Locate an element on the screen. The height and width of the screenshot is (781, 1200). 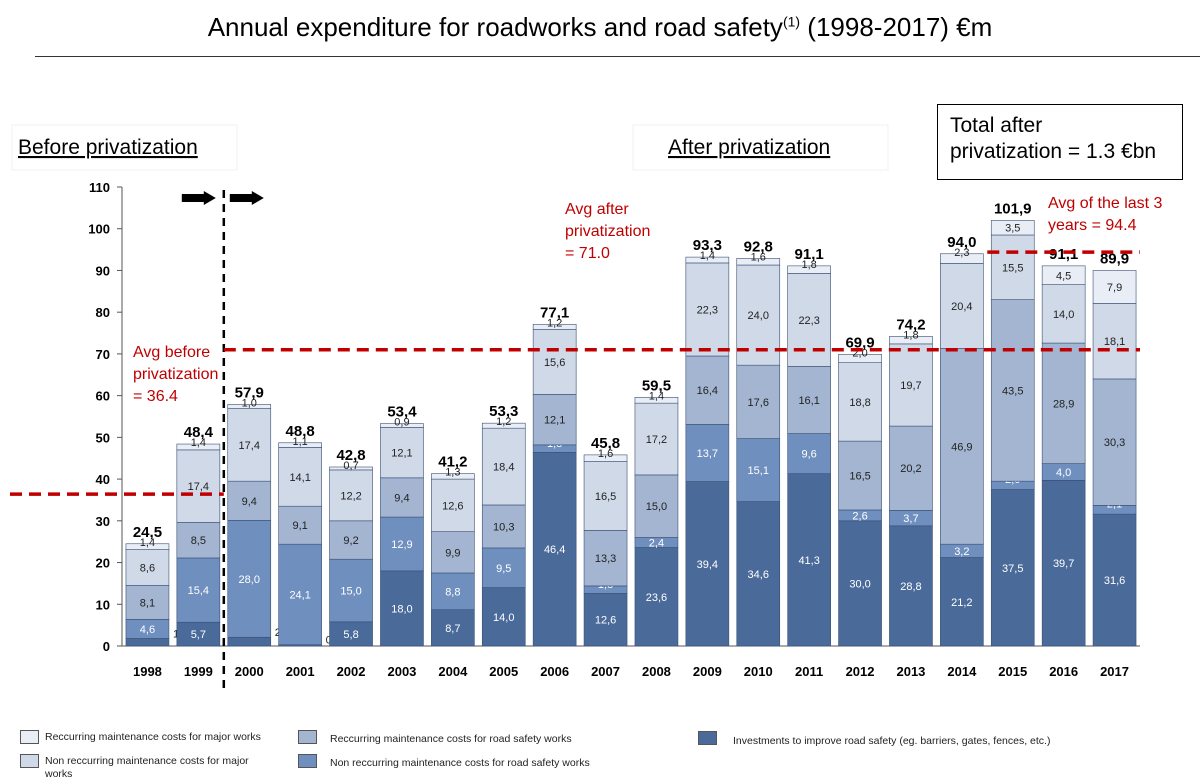
bar-rec_safety-1999 is located at coordinates (198, 540).